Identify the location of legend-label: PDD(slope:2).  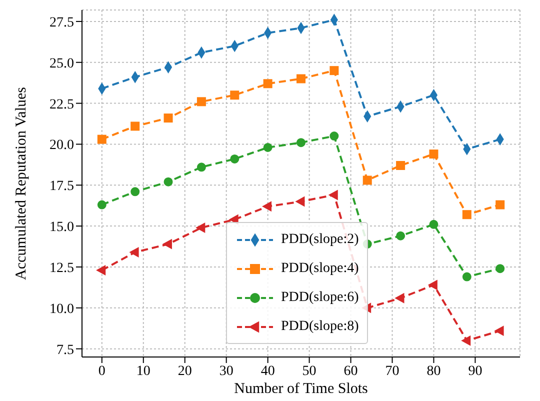
(320, 240).